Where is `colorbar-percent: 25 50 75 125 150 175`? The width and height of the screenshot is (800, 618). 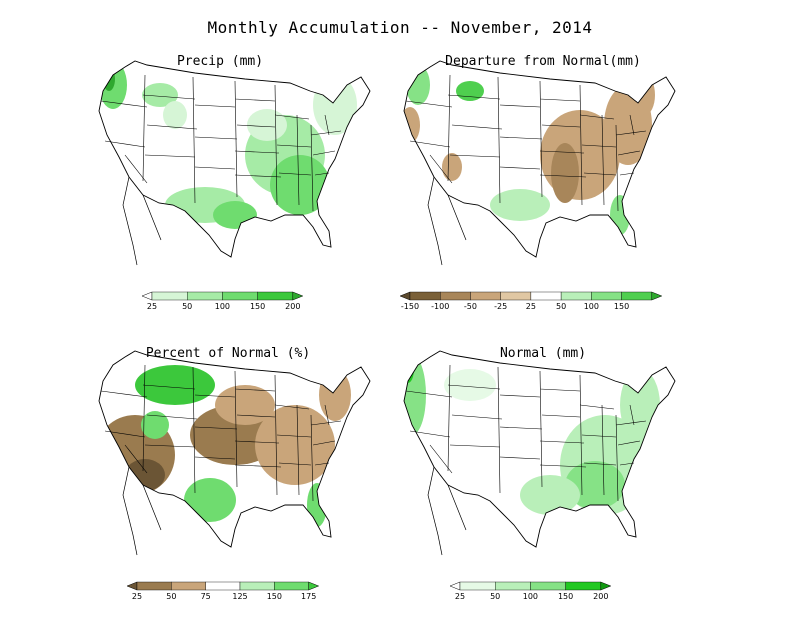 colorbar-percent: 25 50 75 125 150 175 is located at coordinates (223, 591).